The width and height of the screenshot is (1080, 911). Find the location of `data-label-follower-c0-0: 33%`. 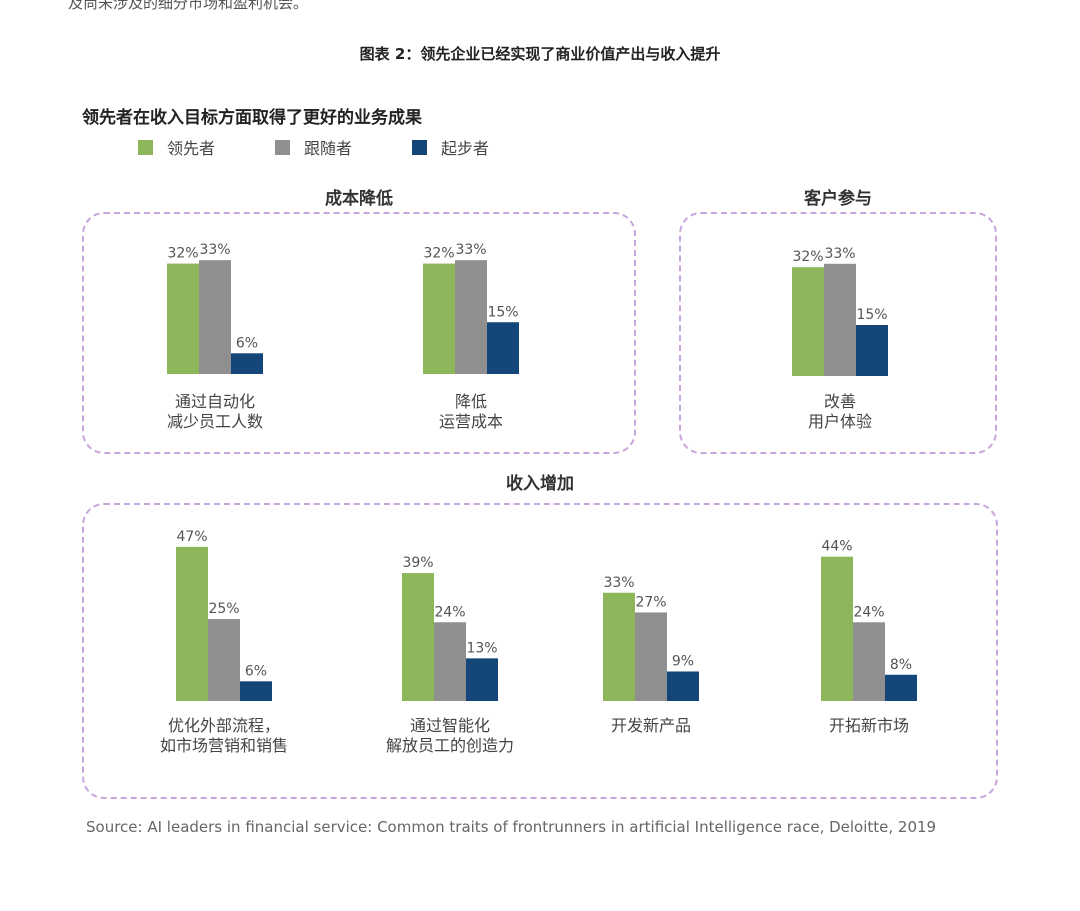

data-label-follower-c0-0: 33% is located at coordinates (214, 250).